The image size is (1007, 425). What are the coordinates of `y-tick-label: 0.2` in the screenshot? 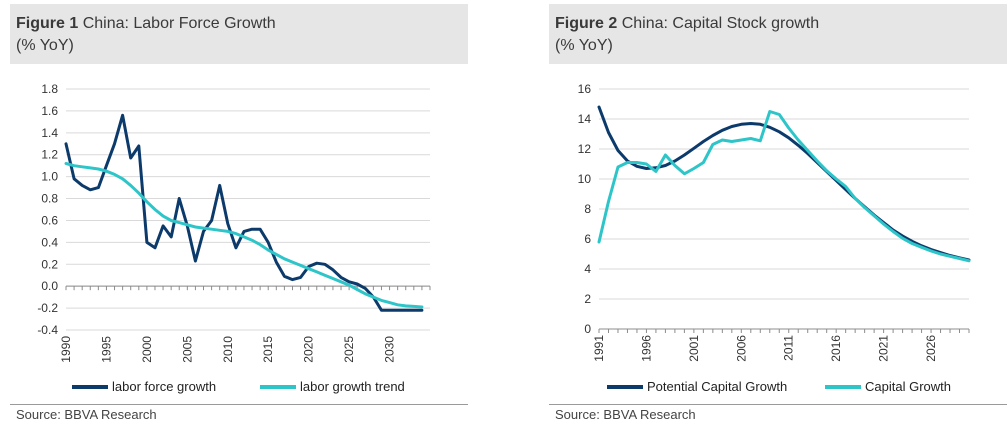 It's located at (49, 264).